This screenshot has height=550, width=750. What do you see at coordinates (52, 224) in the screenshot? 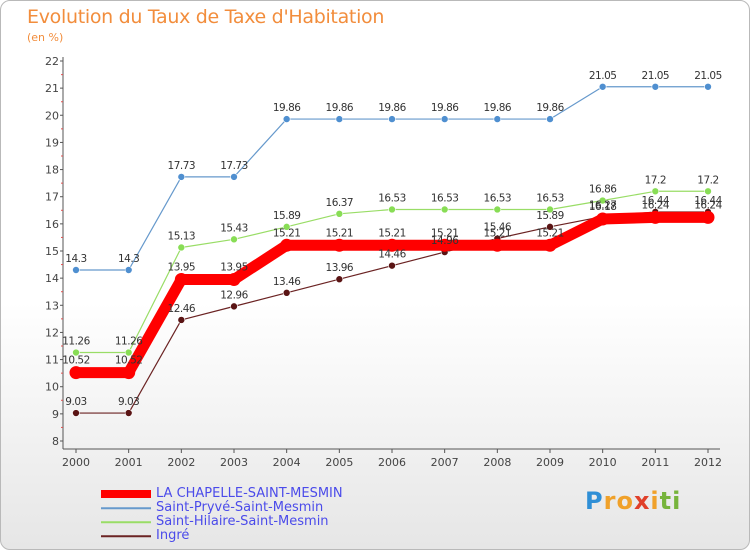
I see `y-tick-label: 16` at bounding box center [52, 224].